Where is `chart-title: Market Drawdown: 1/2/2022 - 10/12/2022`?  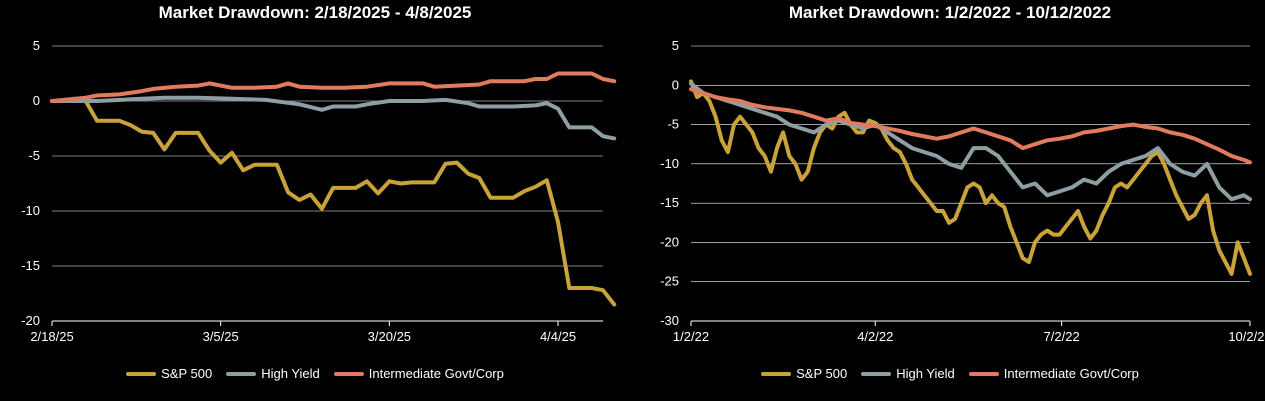
chart-title: Market Drawdown: 1/2/2022 - 10/12/2022 is located at coordinates (950, 12).